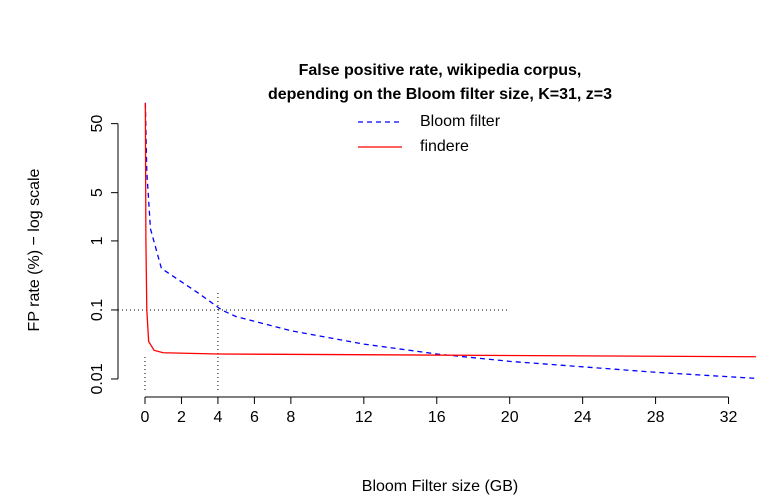 This screenshot has height=498, width=767. What do you see at coordinates (97, 310) in the screenshot?
I see `y-tick-label: 0.1` at bounding box center [97, 310].